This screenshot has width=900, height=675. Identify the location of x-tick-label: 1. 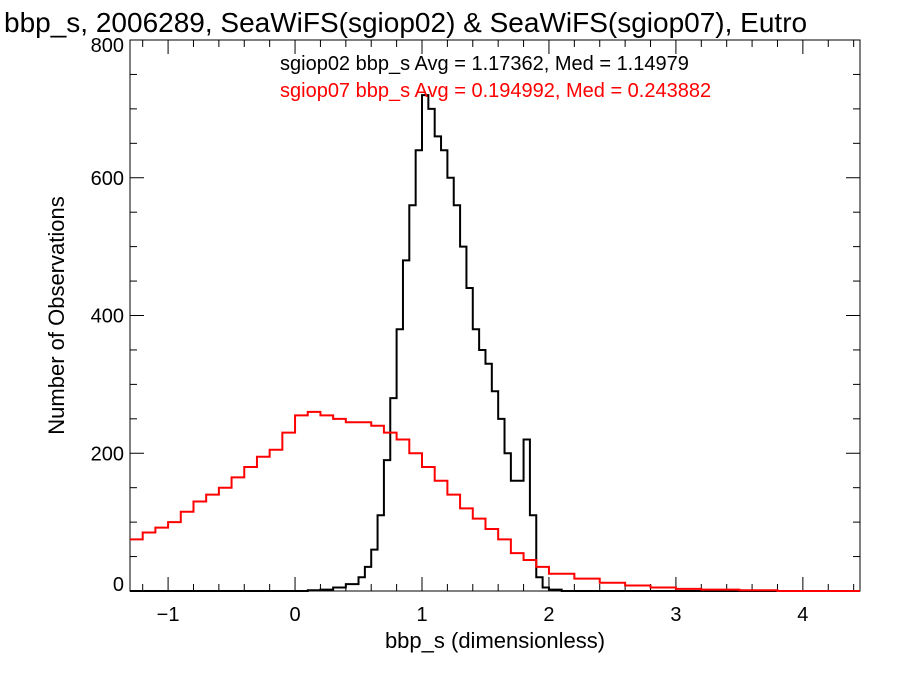
(421, 615).